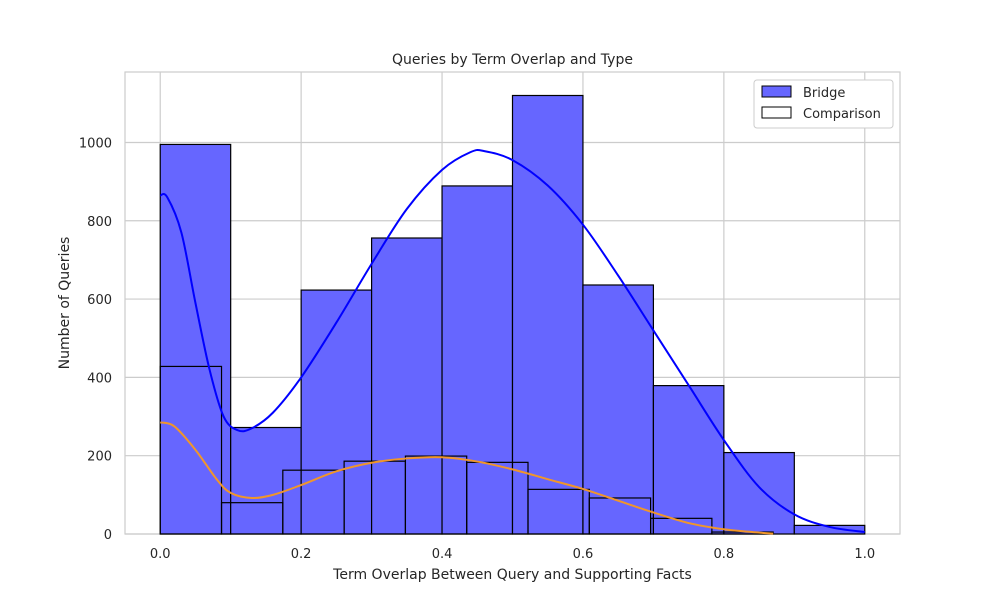 This screenshot has height=604, width=1000. Describe the element at coordinates (864, 554) in the screenshot. I see `x-tick-label: 1.0` at that location.